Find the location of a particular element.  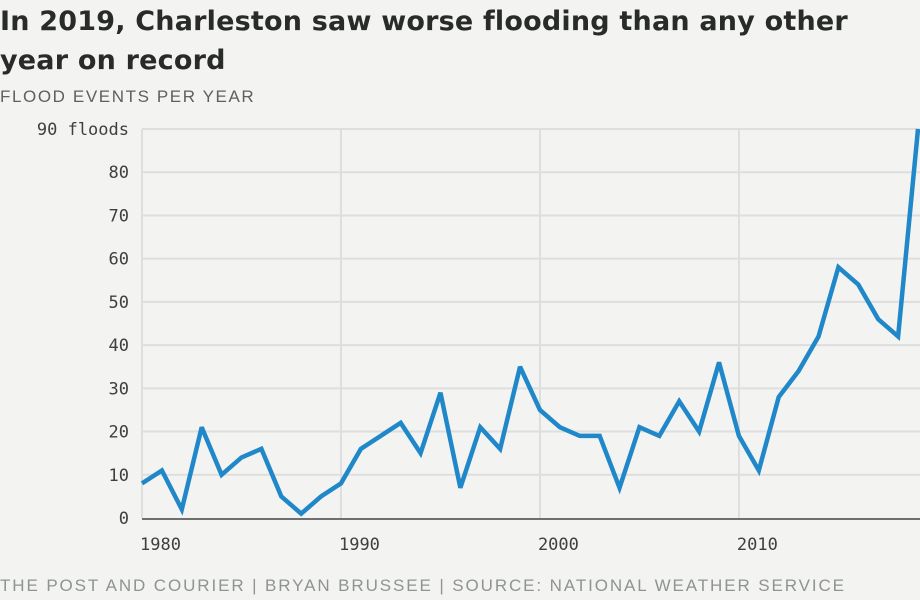

y-tick-label: 40 is located at coordinates (119, 346).